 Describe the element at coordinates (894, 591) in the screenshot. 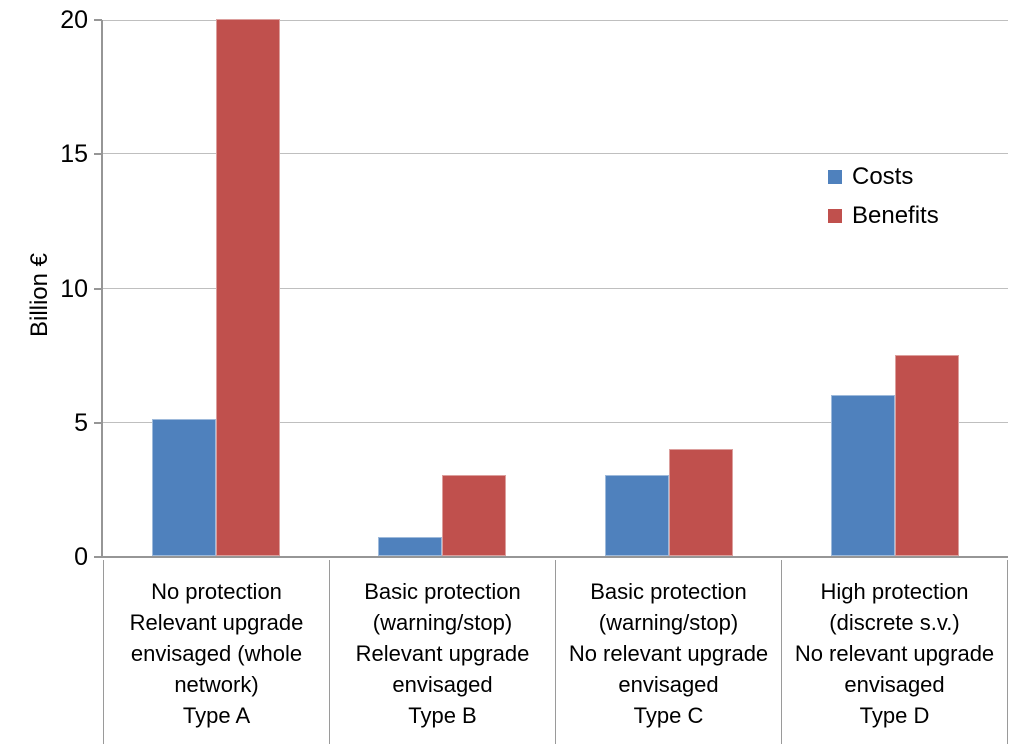

I see `category-label-line: High protection` at that location.